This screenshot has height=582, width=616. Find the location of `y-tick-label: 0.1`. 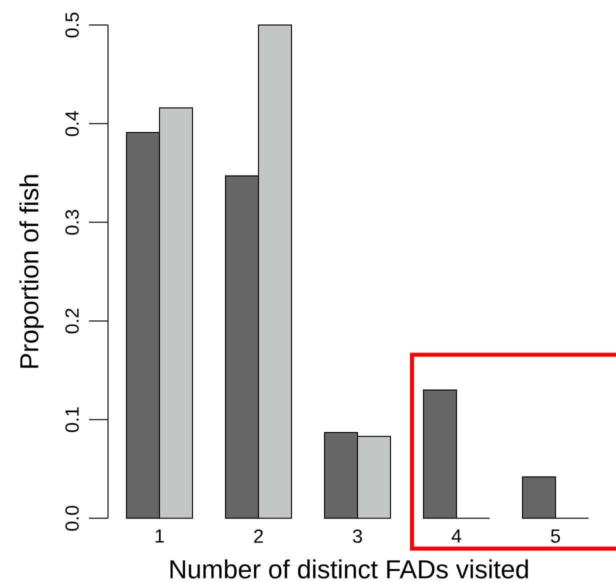

y-tick-label: 0.1 is located at coordinates (72, 419).